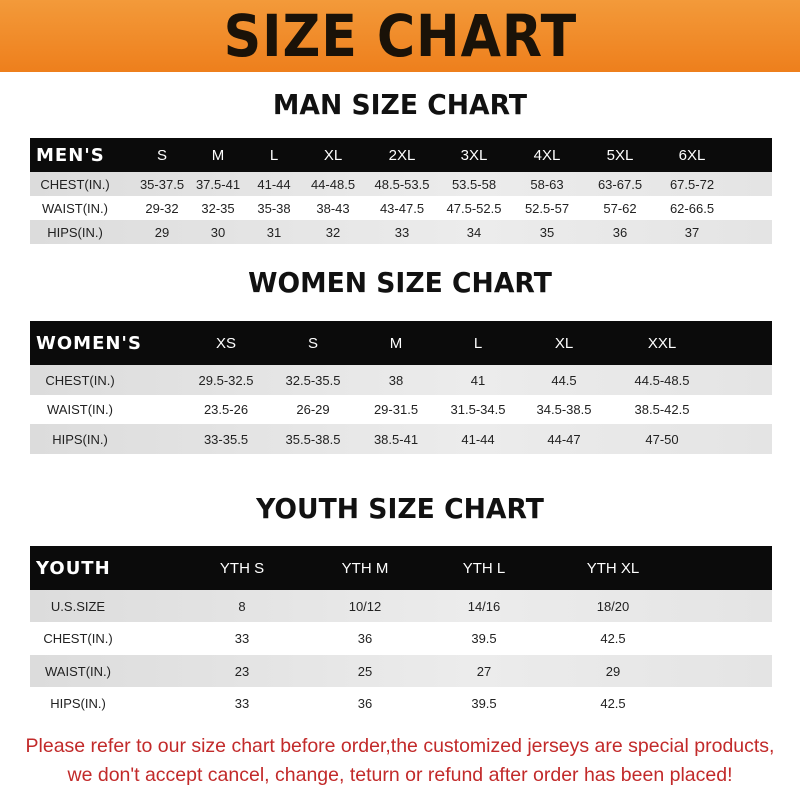  I want to click on table-cell: 67.5-72, so click(692, 184).